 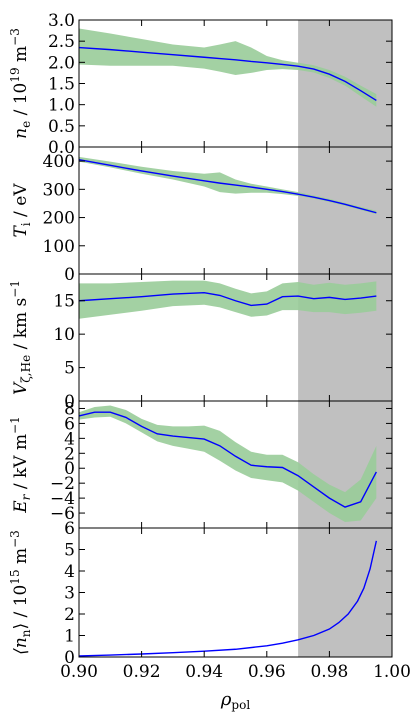 I want to click on y-tick-label: 8, so click(x=69, y=409).